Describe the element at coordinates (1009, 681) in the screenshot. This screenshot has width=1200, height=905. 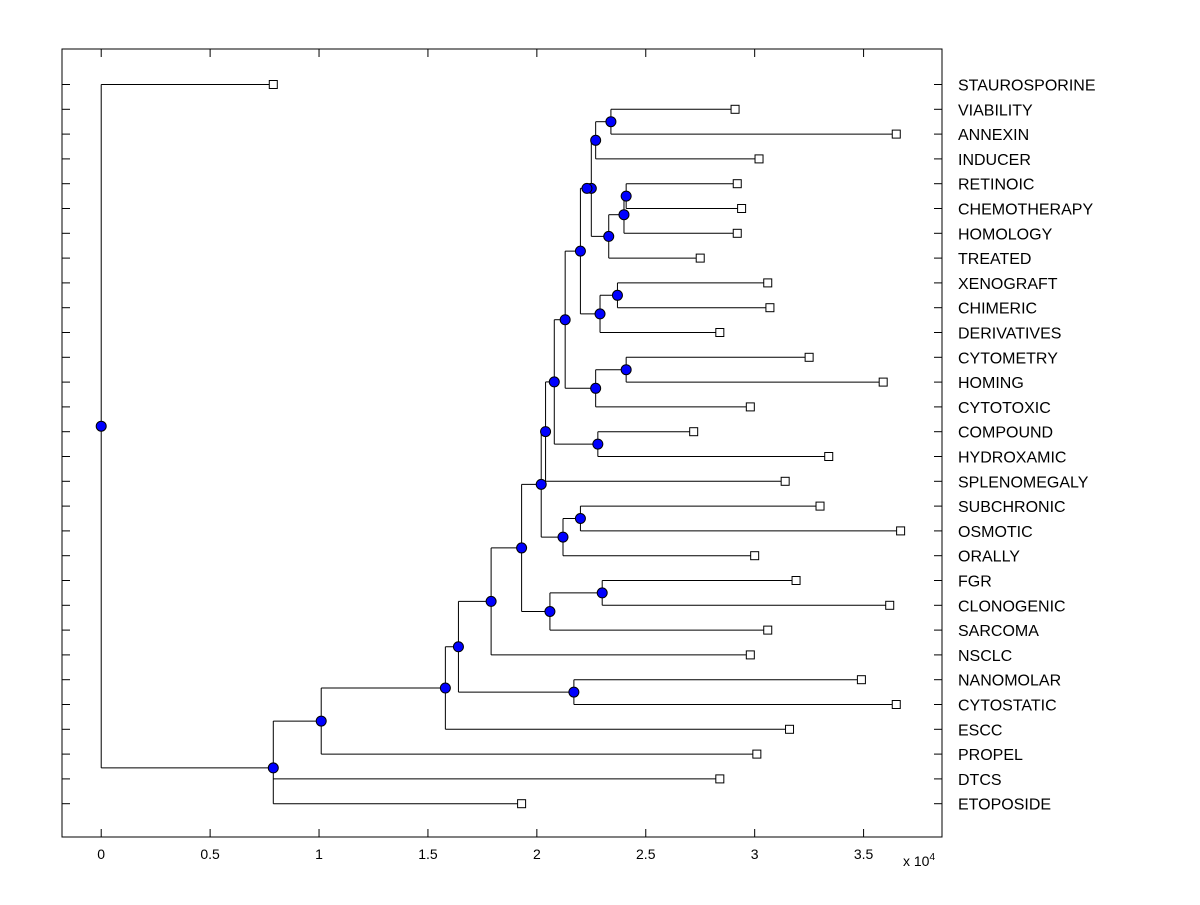
I see `leaf-label: NANOMOLAR` at that location.